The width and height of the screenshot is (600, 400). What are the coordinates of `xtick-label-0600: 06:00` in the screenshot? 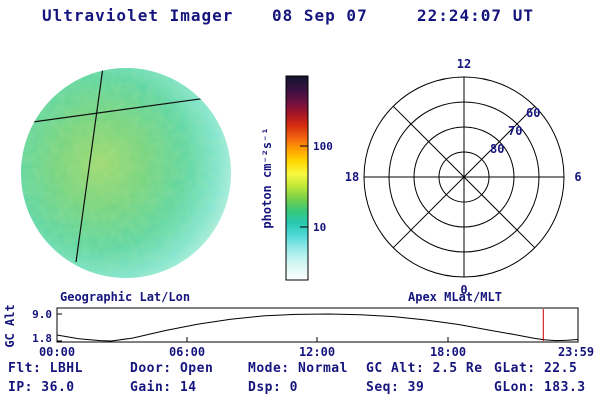 It's located at (187, 352).